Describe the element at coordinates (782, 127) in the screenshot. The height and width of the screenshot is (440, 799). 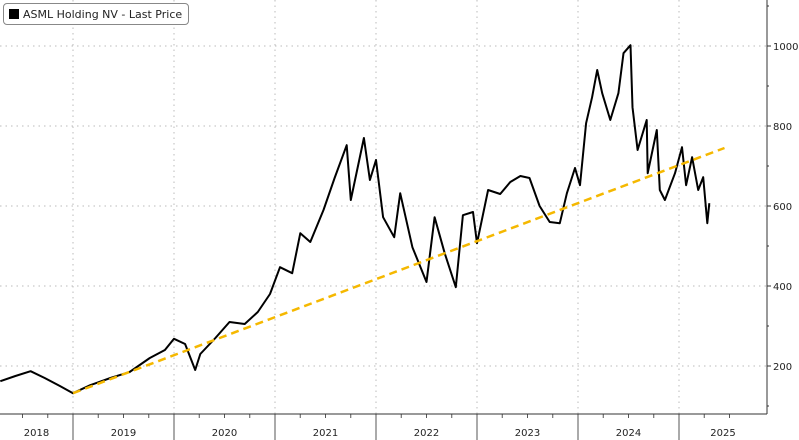
I see `y-tick-label: 800` at that location.